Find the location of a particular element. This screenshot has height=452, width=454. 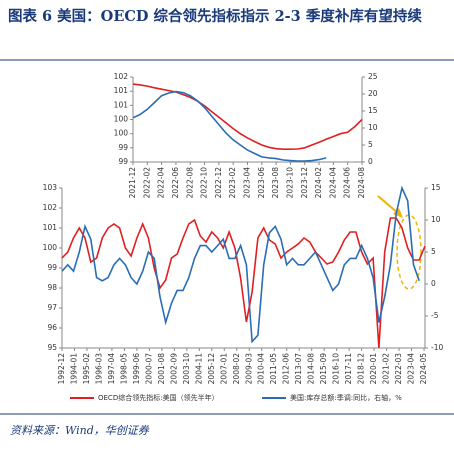

x-tick-label: 2016-10 is located at coordinates (336, 369).